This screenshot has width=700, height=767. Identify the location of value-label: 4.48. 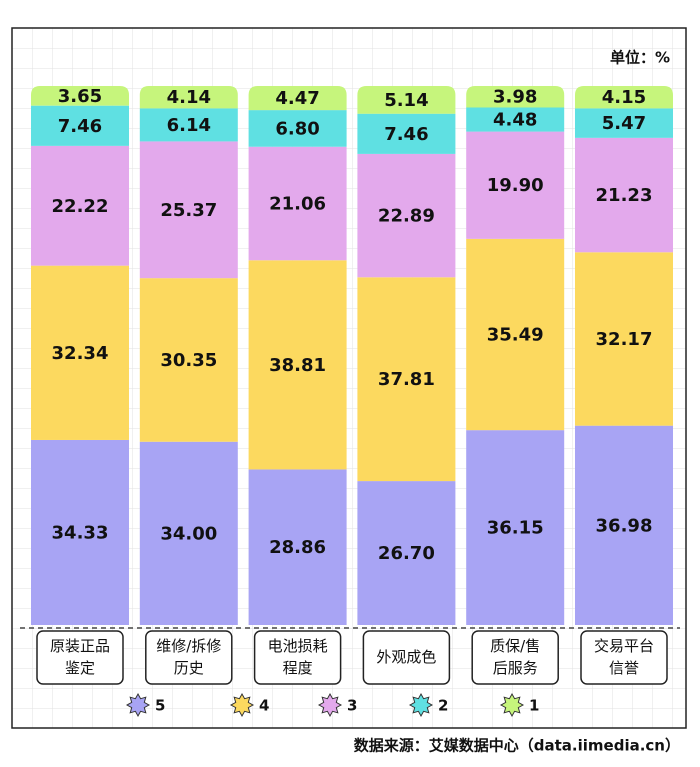
(515, 120).